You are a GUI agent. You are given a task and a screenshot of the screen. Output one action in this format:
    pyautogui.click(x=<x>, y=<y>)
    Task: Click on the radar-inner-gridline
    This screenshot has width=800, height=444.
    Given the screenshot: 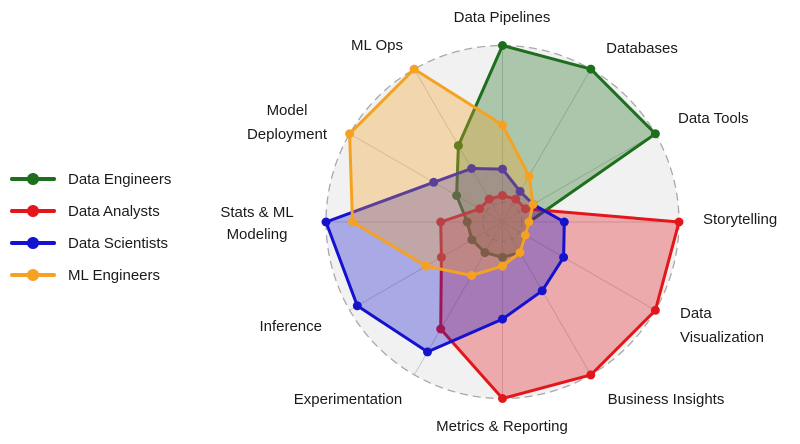 What is the action you would take?
    pyautogui.click(x=502, y=222)
    